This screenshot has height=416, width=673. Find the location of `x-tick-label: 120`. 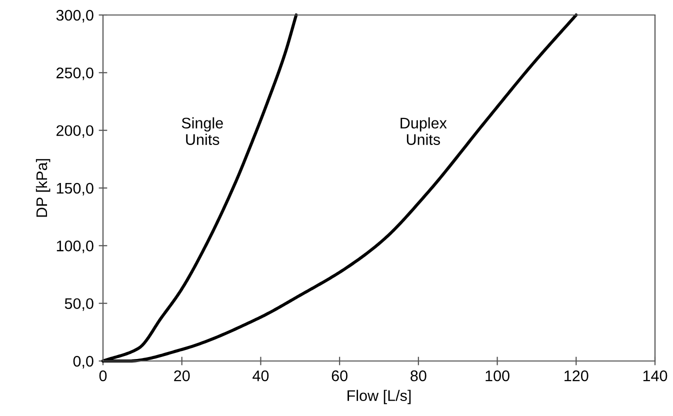

x-tick-label: 120 is located at coordinates (576, 376).